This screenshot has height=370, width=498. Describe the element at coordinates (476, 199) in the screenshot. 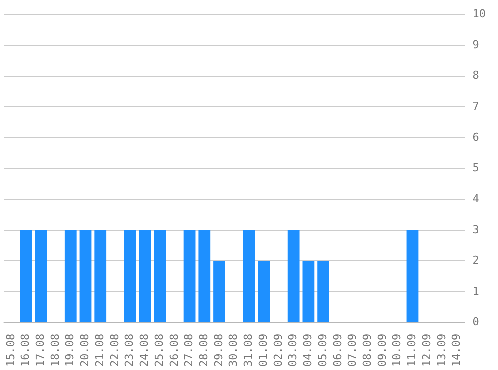

I see `y-tick-label: 4` at that location.